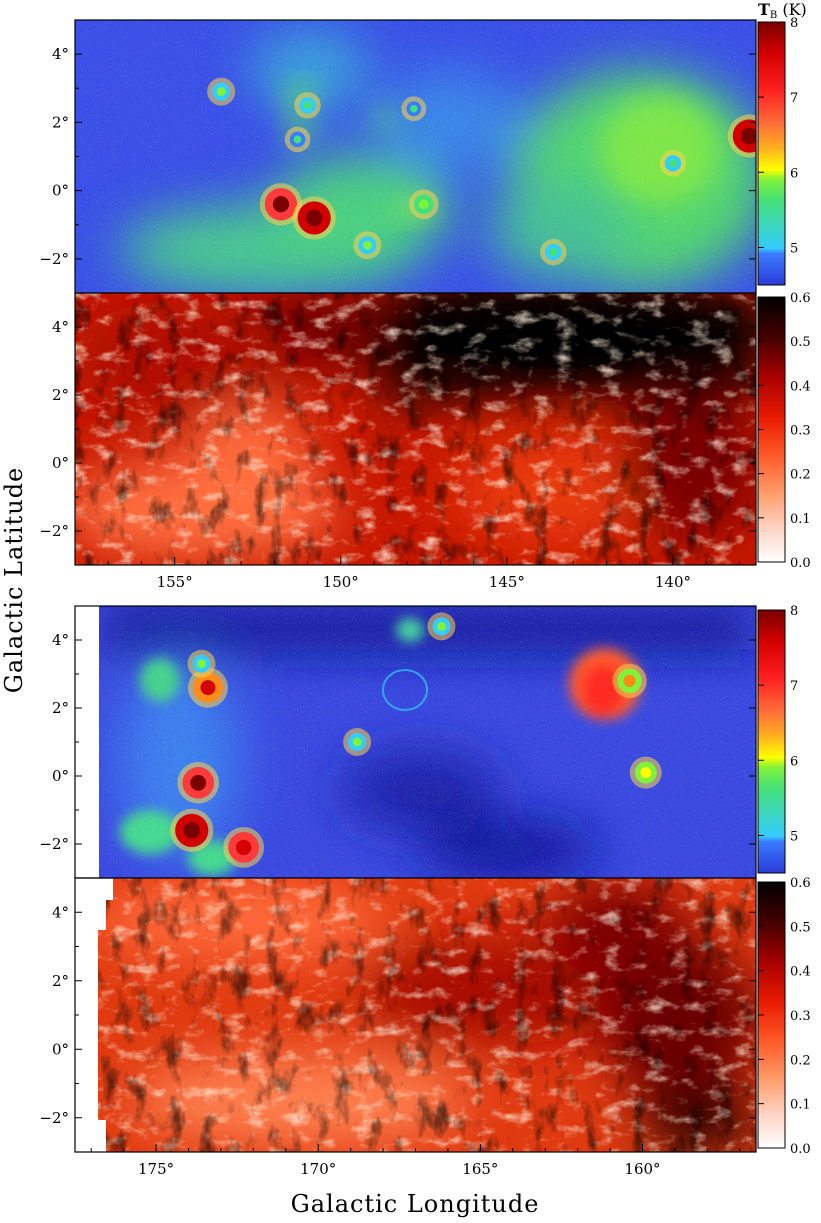 This screenshot has height=1223, width=821. Describe the element at coordinates (782, 10) in the screenshot. I see `colorbar-unit-label: TB (K)` at that location.